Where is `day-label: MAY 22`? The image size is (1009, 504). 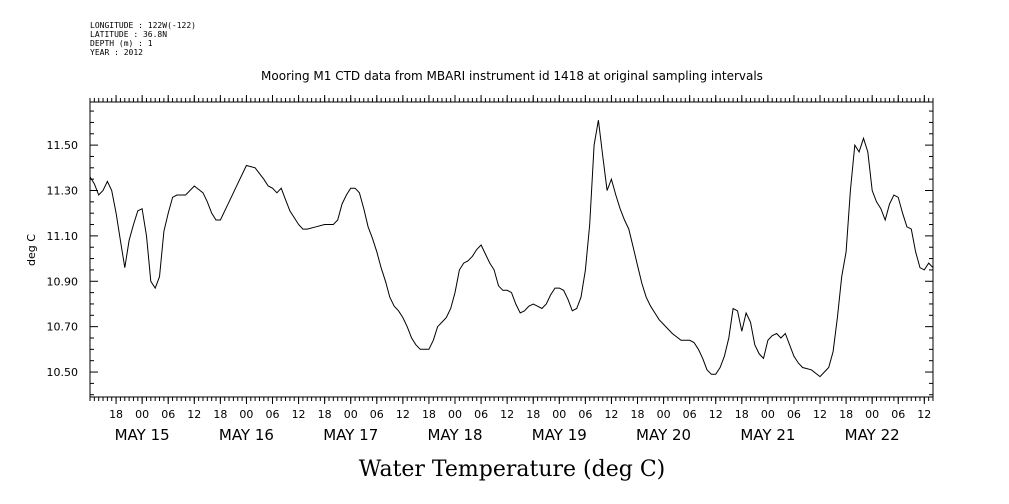
day-label: MAY 22 is located at coordinates (872, 435).